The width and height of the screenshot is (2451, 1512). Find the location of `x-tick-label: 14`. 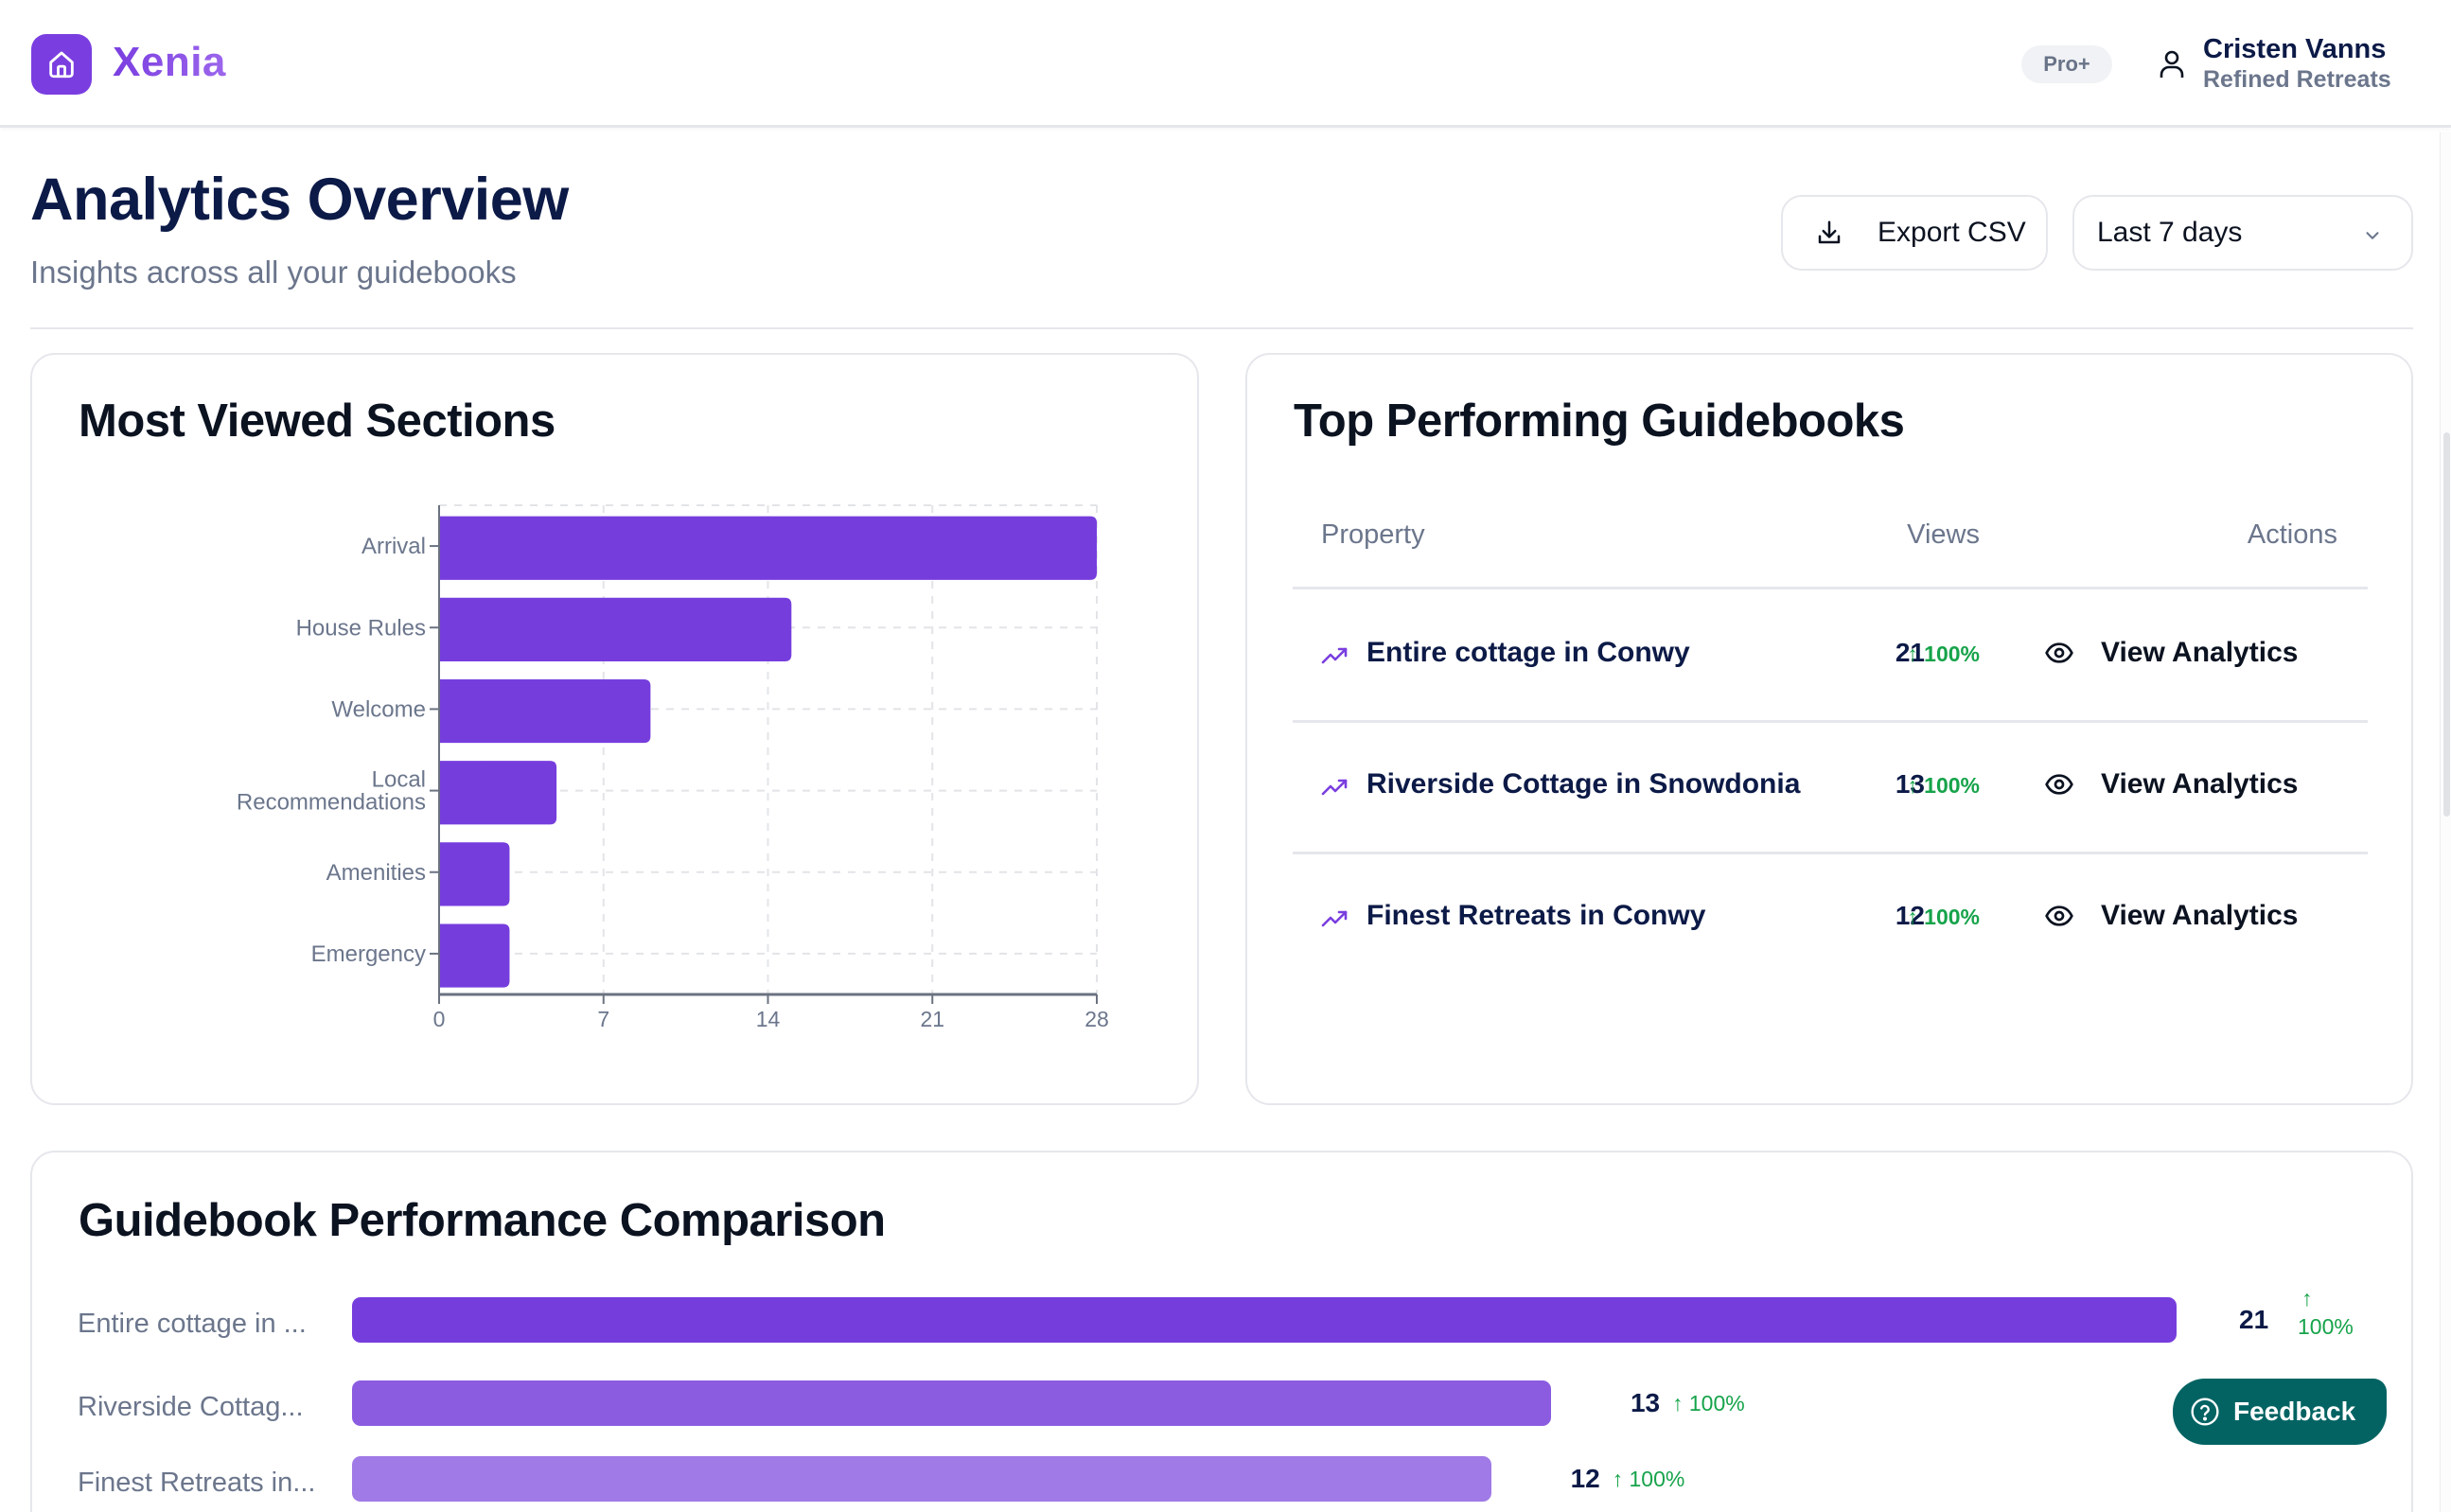

x-tick-label: 14 is located at coordinates (768, 1019).